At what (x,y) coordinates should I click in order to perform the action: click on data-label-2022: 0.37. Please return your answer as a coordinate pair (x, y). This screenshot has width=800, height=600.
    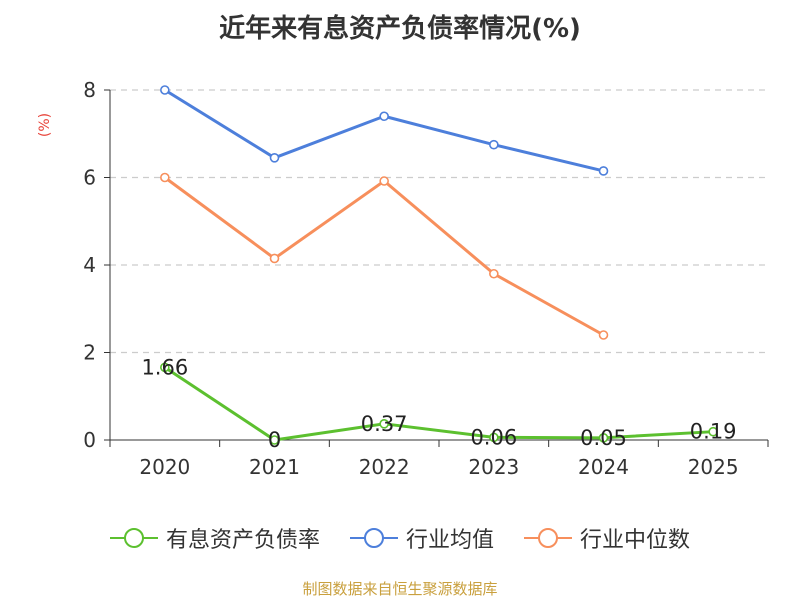
    Looking at the image, I should click on (384, 424).